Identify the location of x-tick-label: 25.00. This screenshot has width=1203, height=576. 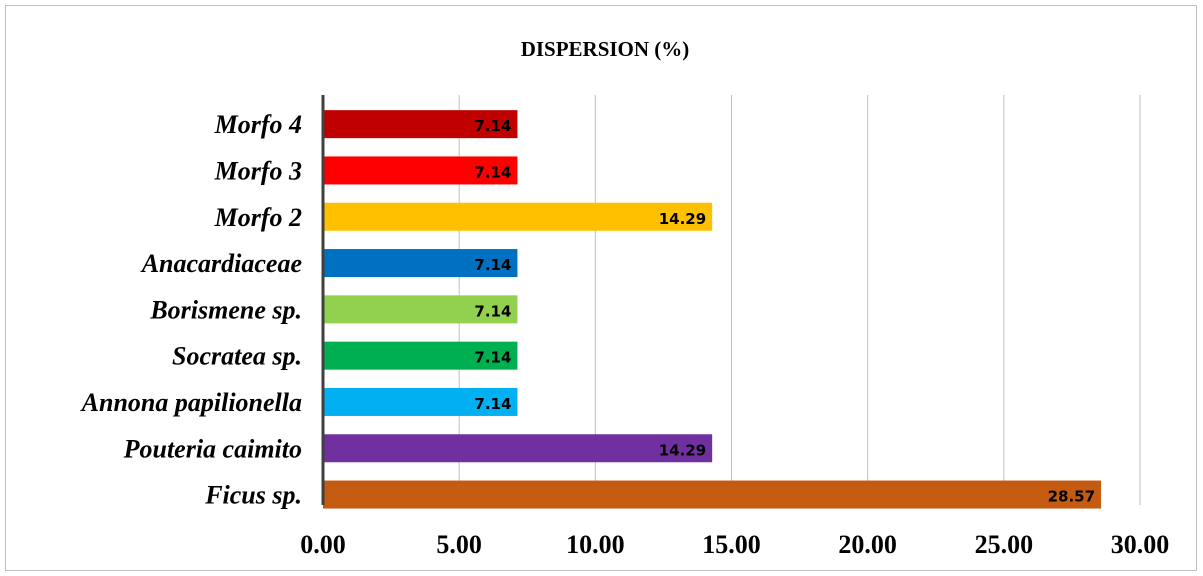
(1004, 544).